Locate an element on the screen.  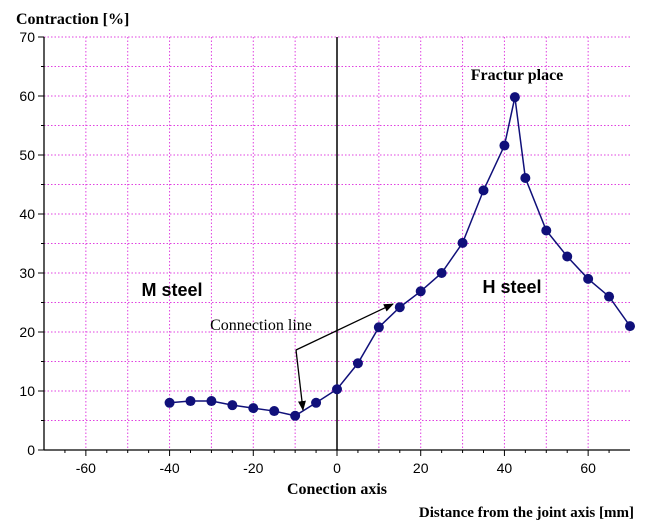
y-tick-label: 30 is located at coordinates (27, 273).